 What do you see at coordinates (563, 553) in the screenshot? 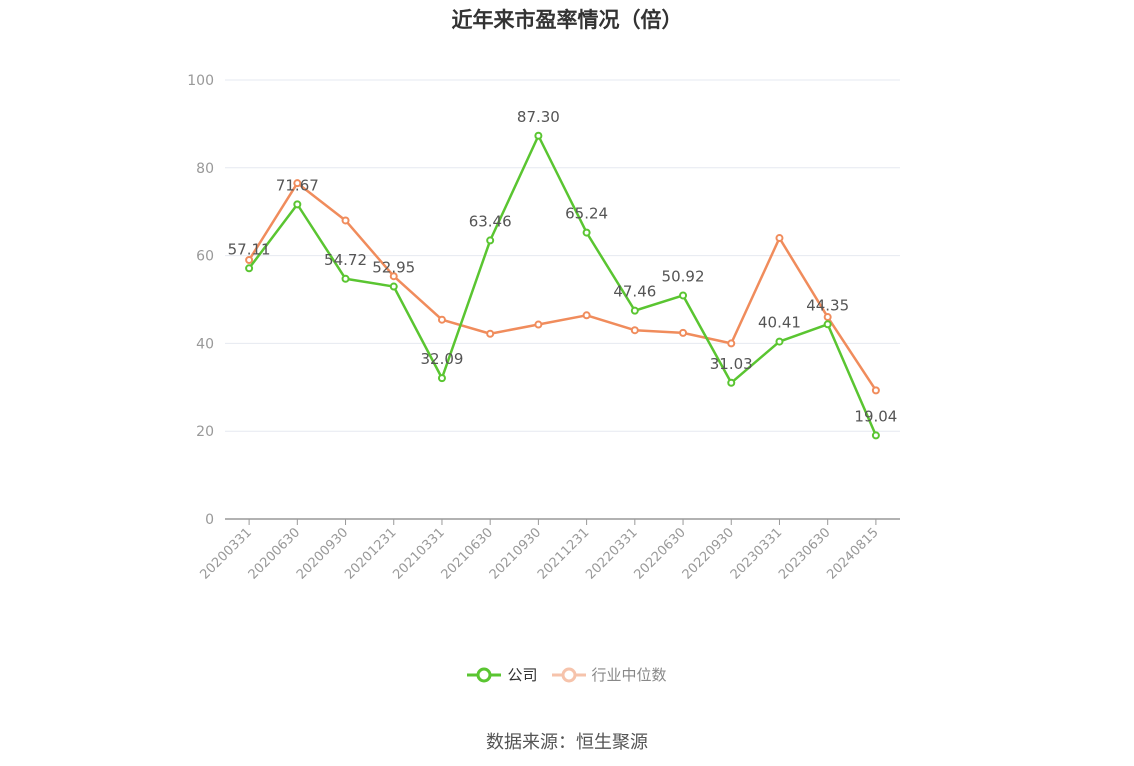
I see `x-tick-label: 20211231` at bounding box center [563, 553].